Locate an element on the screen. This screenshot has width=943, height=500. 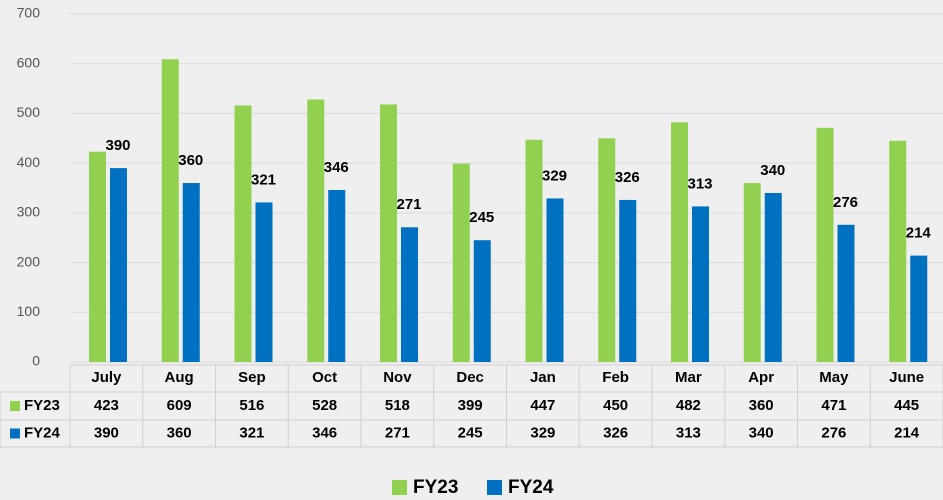
data-label: 360 is located at coordinates (190, 160).